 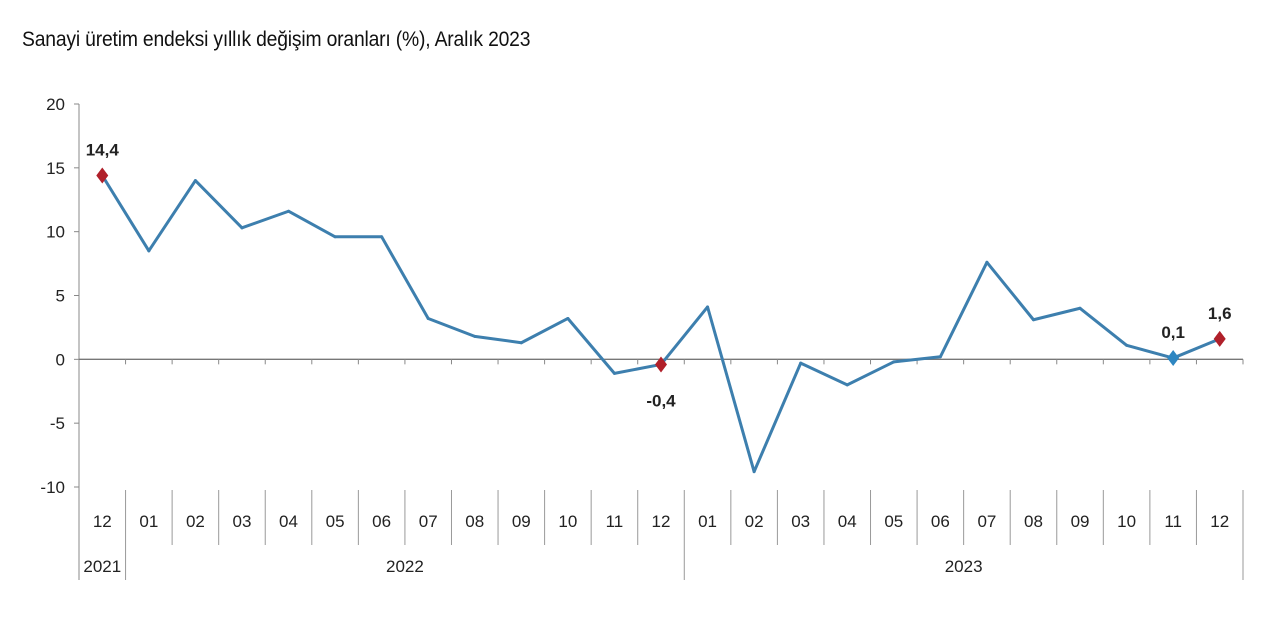 What do you see at coordinates (1173, 332) in the screenshot?
I see `data-label: 0,1` at bounding box center [1173, 332].